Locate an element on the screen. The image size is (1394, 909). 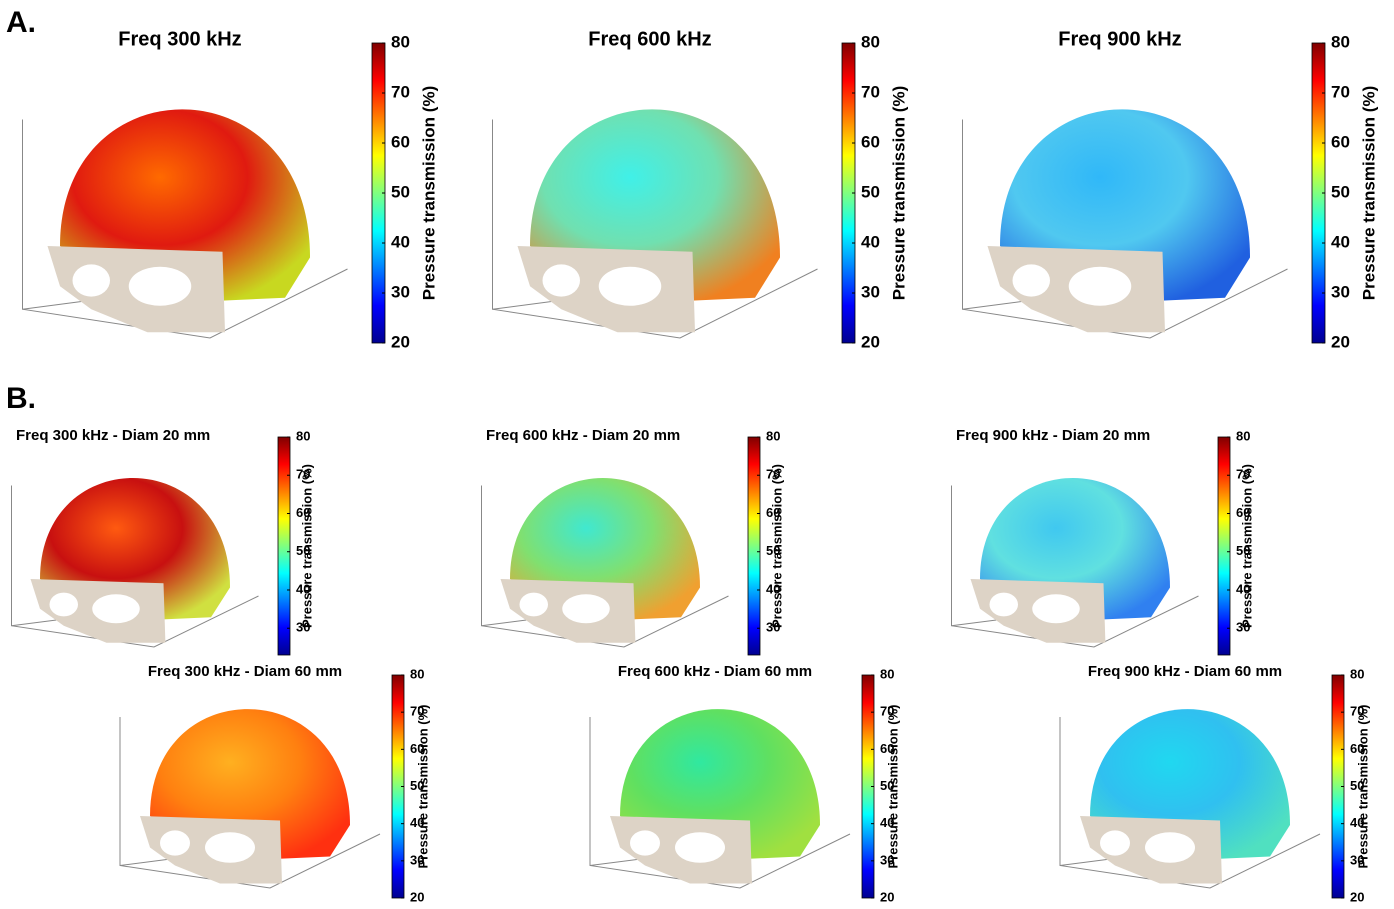
panel-title: Freq 300 kHz is located at coordinates (179, 39).